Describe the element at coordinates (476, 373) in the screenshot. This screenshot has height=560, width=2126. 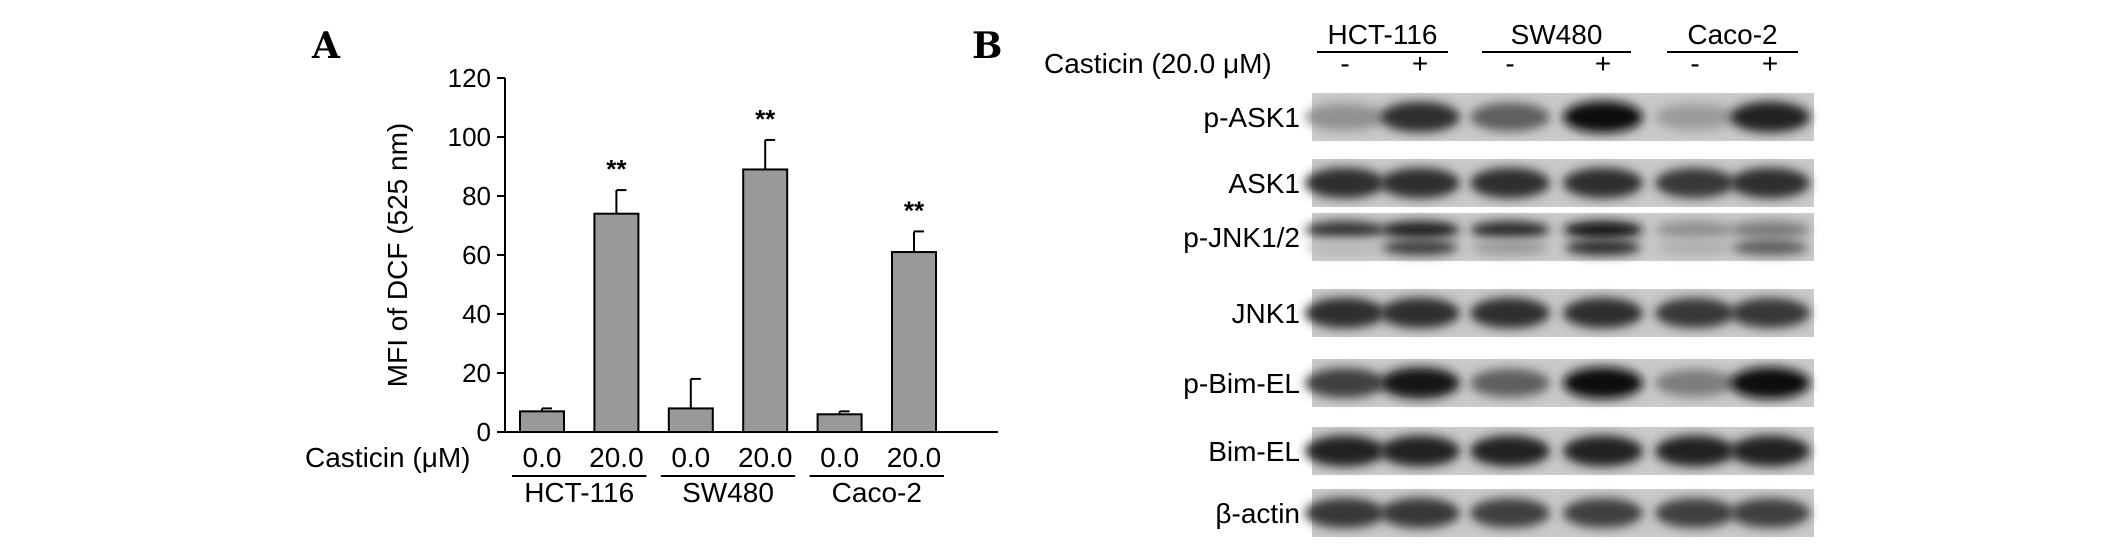
I see `y-tick-label: 20` at that location.